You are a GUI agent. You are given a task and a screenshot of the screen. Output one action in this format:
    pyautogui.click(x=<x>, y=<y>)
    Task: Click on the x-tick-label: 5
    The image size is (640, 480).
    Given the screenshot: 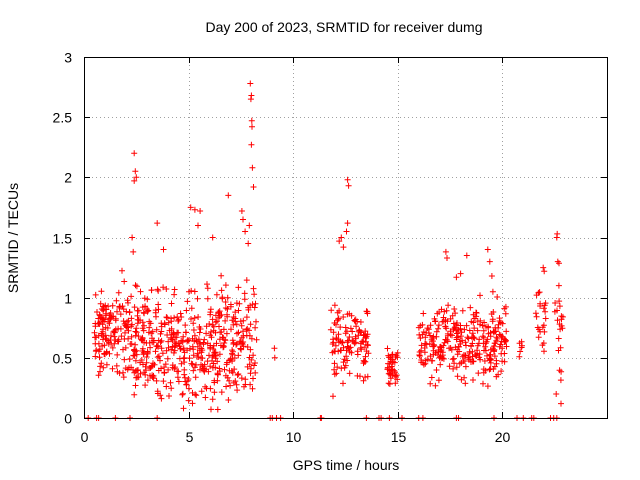 What is the action you would take?
    pyautogui.click(x=190, y=437)
    